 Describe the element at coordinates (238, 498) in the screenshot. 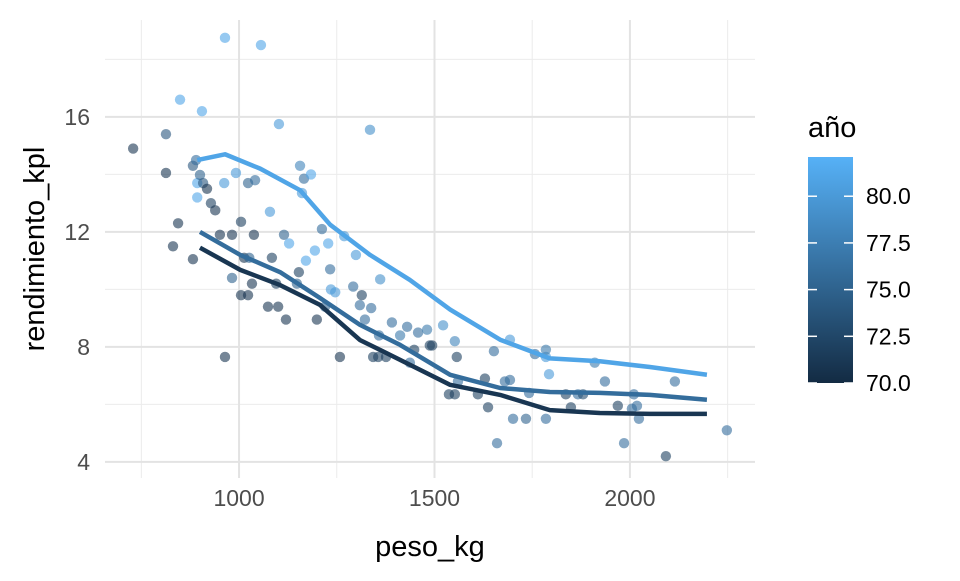

I see `x-tick-label: 1000` at that location.